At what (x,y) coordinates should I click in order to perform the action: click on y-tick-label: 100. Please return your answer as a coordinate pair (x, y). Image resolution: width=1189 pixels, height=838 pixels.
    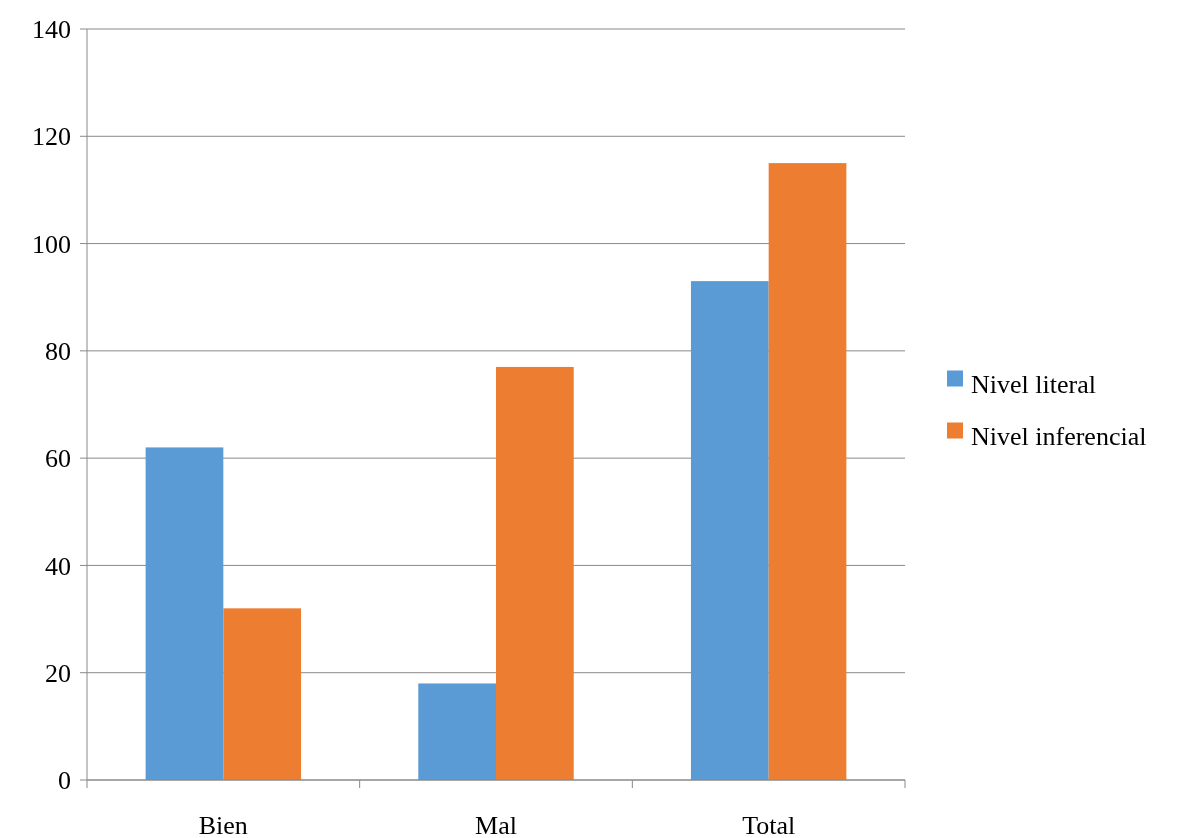
    Looking at the image, I should click on (51, 244).